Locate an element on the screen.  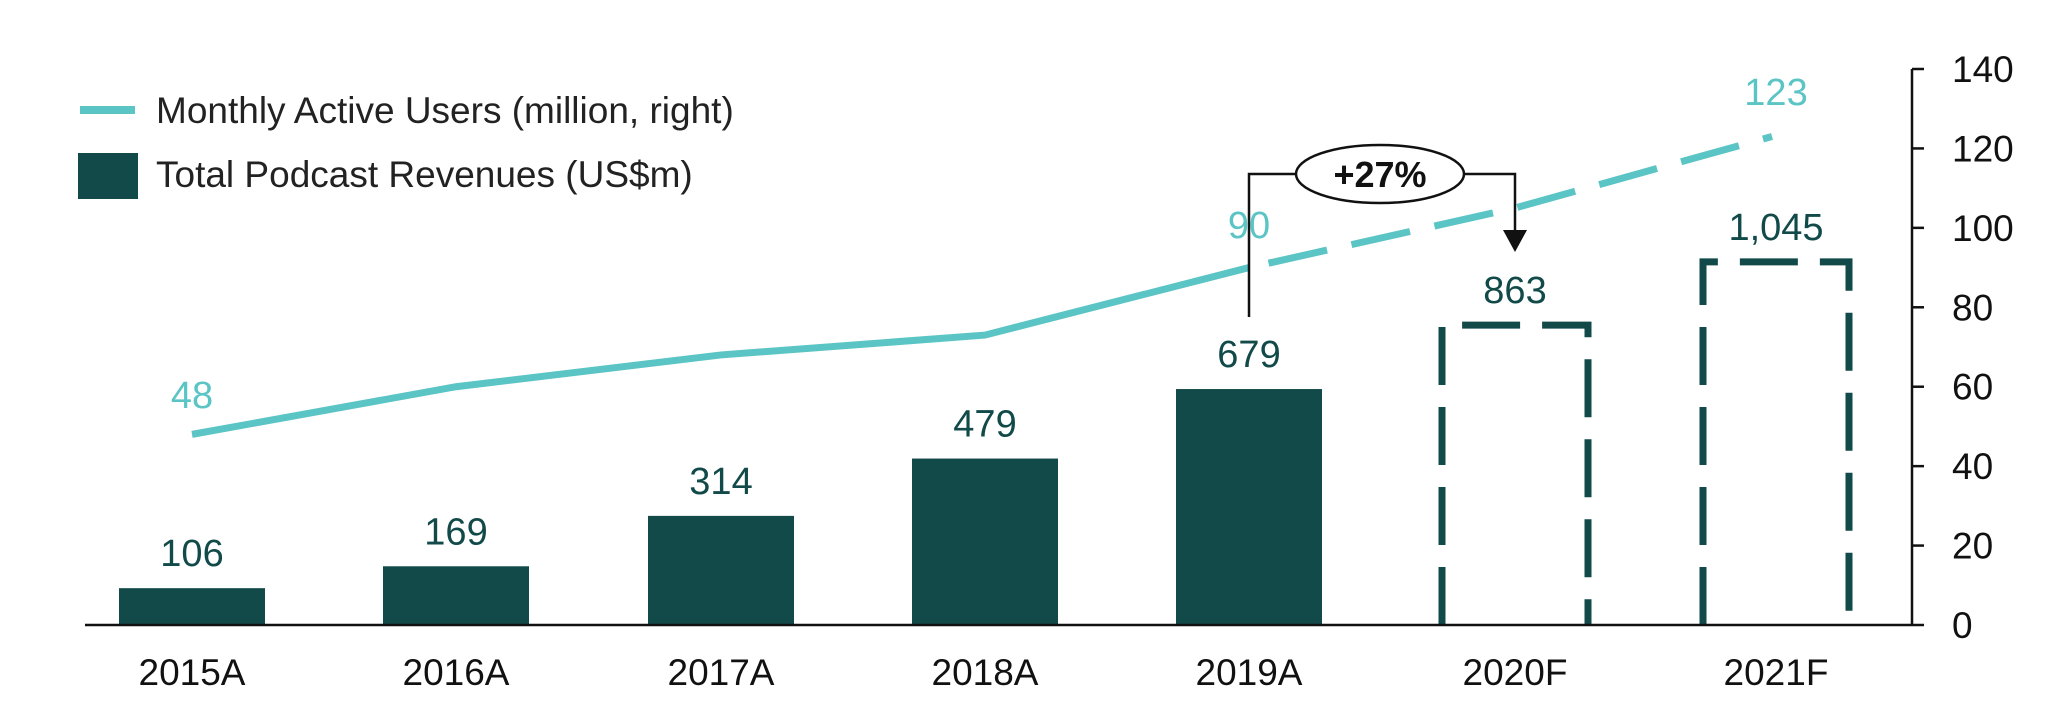
bar-2015A is located at coordinates (192, 606).